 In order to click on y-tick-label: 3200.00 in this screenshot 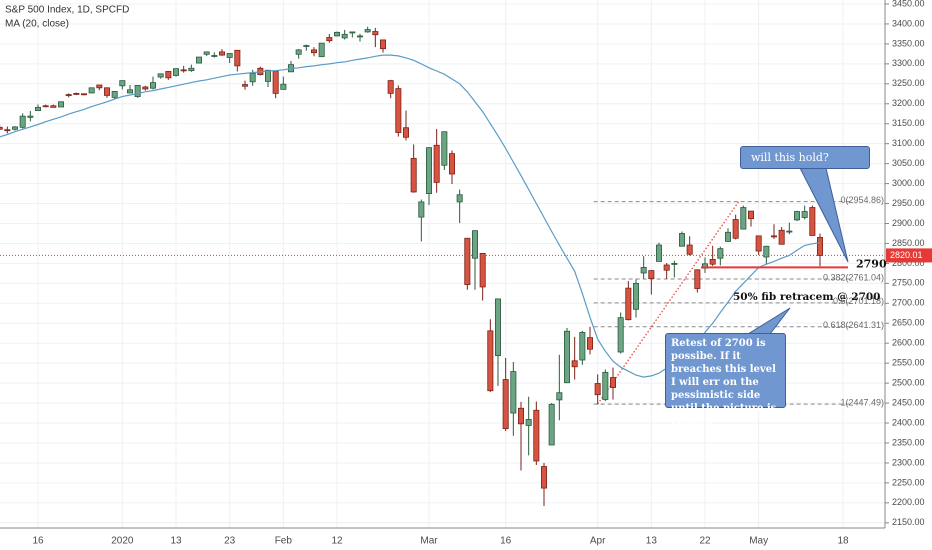, I will do `click(908, 103)`.